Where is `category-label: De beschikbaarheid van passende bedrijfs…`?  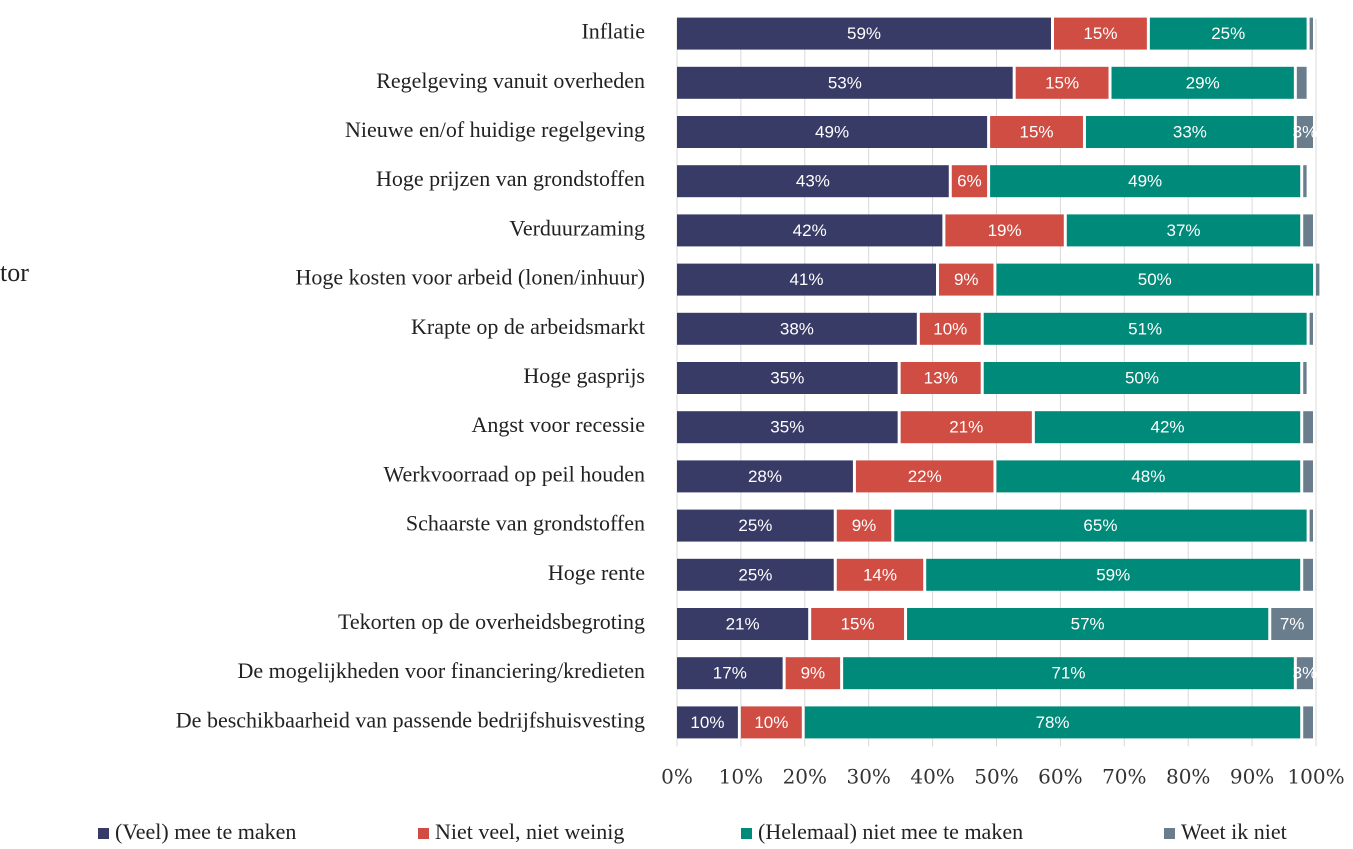 category-label: De beschikbaarheid van passende bedrijfs… is located at coordinates (410, 719).